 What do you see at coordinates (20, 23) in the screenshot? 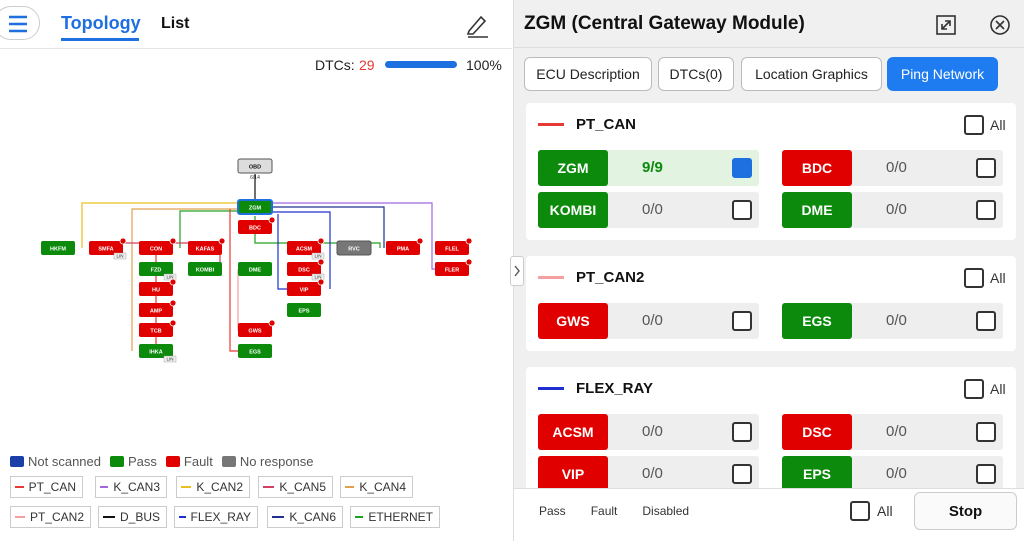
I see `menu-button` at bounding box center [20, 23].